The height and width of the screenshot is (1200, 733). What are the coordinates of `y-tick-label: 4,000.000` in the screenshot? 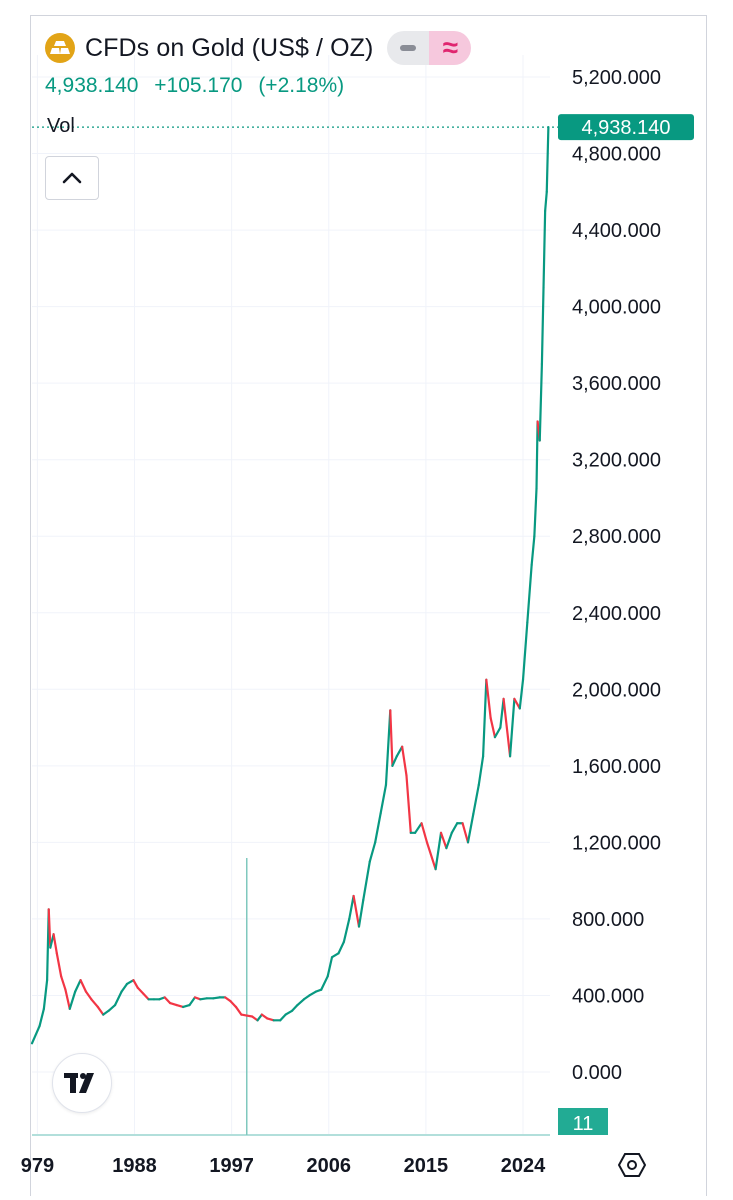 It's located at (616, 308).